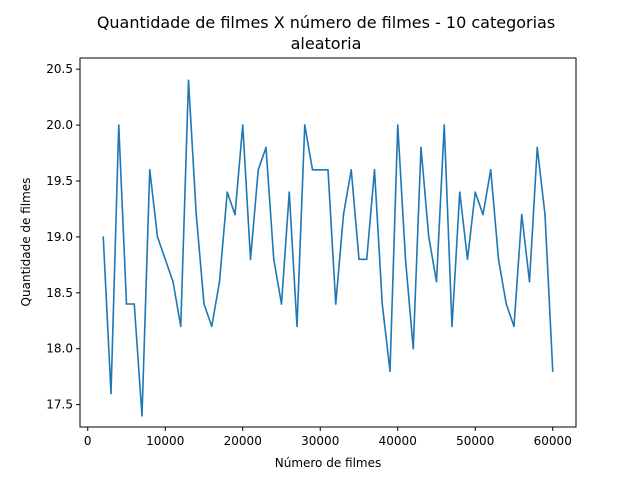 The image size is (640, 480). Describe the element at coordinates (59, 181) in the screenshot. I see `y-tick-label: 19.5` at that location.